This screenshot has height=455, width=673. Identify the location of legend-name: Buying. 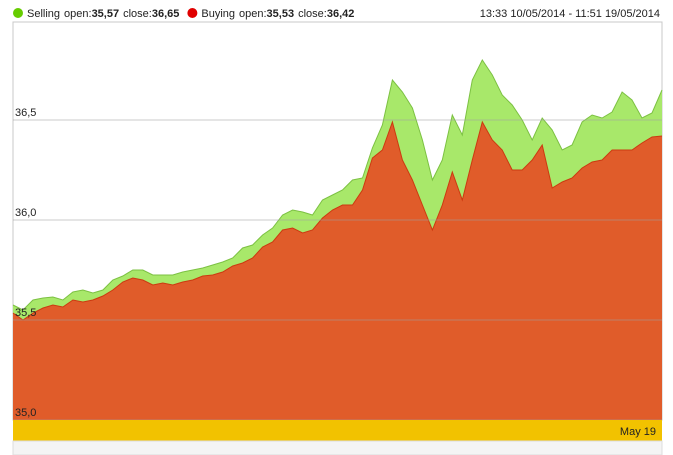
(218, 14).